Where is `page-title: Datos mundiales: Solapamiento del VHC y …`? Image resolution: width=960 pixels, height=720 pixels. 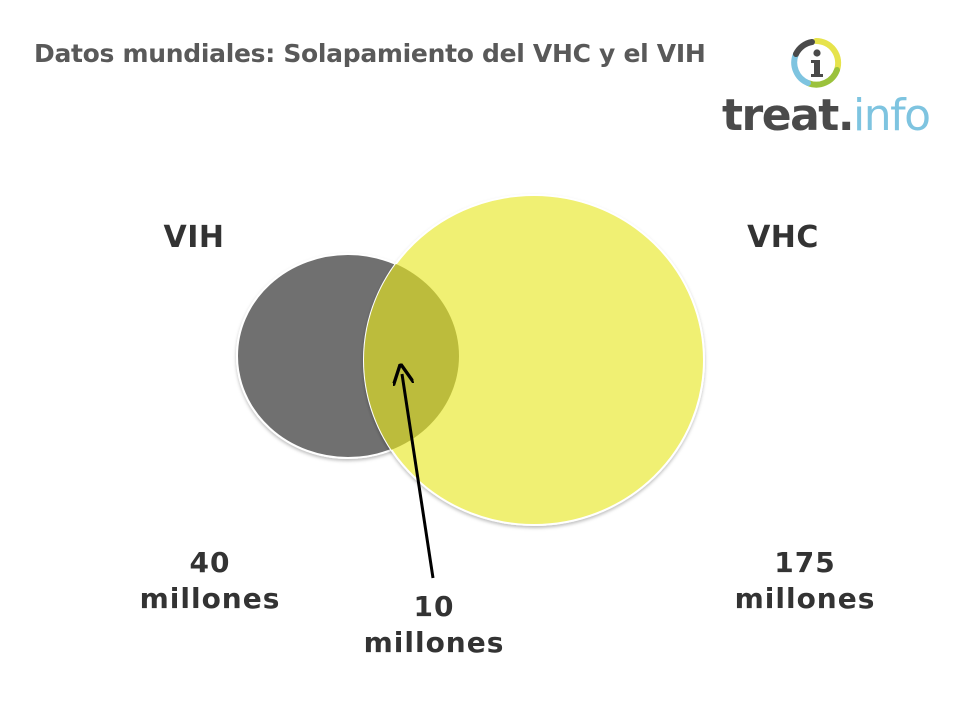 page-title: Datos mundiales: Solapamiento del VHC y … is located at coordinates (370, 53).